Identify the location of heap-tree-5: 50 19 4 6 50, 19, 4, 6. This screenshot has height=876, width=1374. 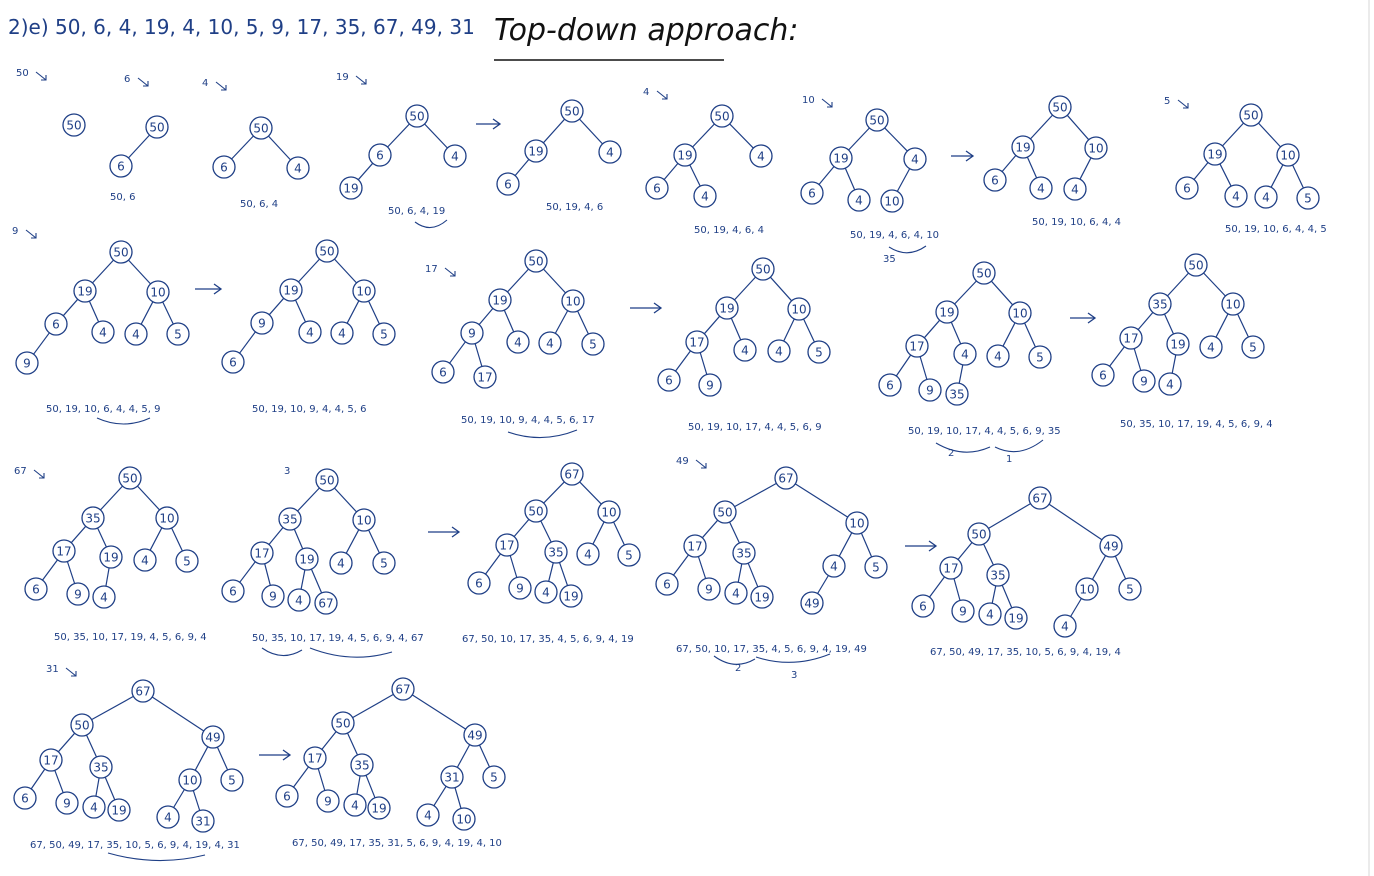
(559, 156).